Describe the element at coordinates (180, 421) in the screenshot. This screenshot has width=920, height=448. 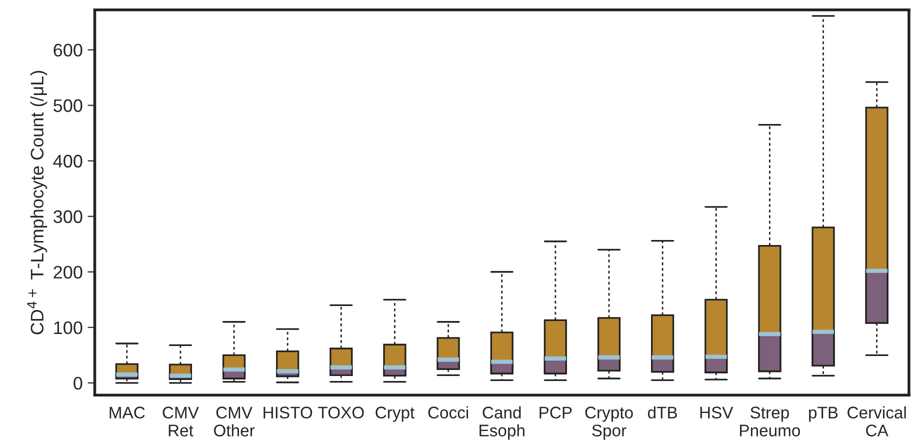
I see `x-tick-label: CMV Ret` at that location.